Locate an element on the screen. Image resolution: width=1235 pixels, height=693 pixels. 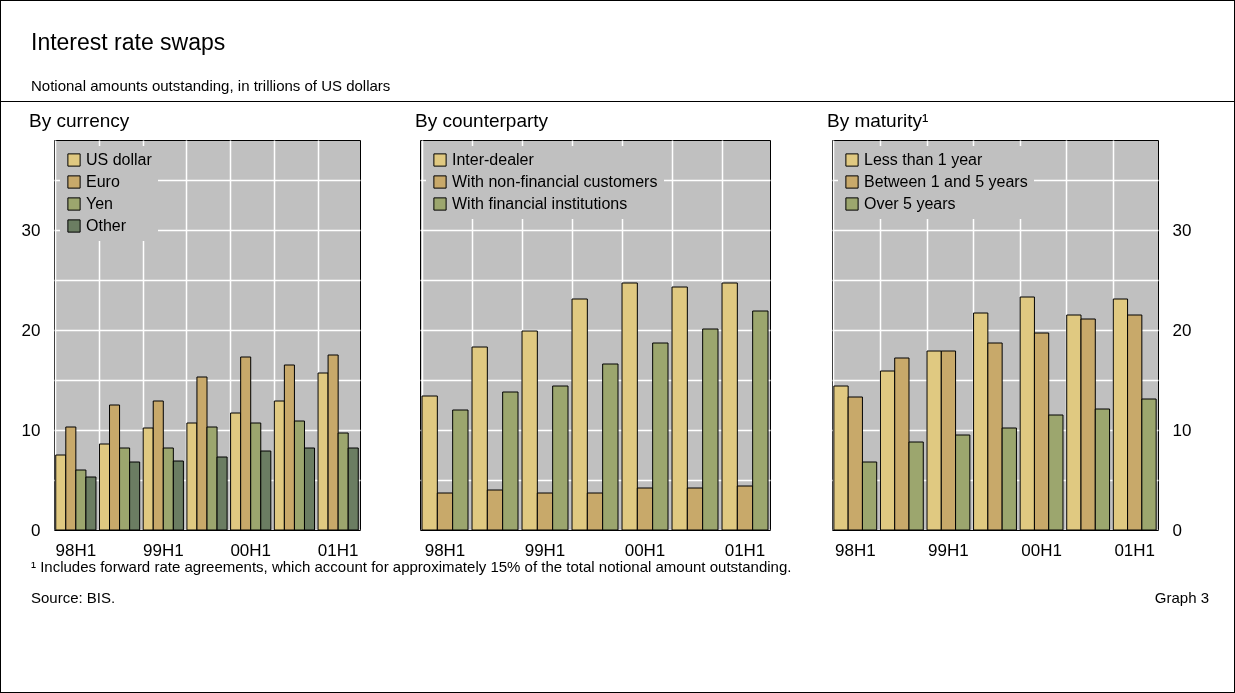
caption: Graph 3 is located at coordinates (1181, 597).